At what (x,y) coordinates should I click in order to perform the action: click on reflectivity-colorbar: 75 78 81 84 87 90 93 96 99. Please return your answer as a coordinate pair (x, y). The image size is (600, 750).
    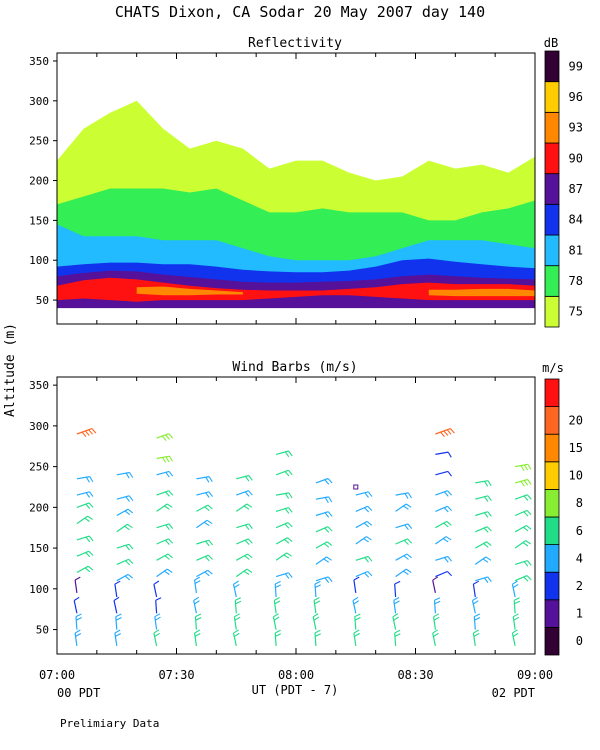
    Looking at the image, I should click on (563, 189).